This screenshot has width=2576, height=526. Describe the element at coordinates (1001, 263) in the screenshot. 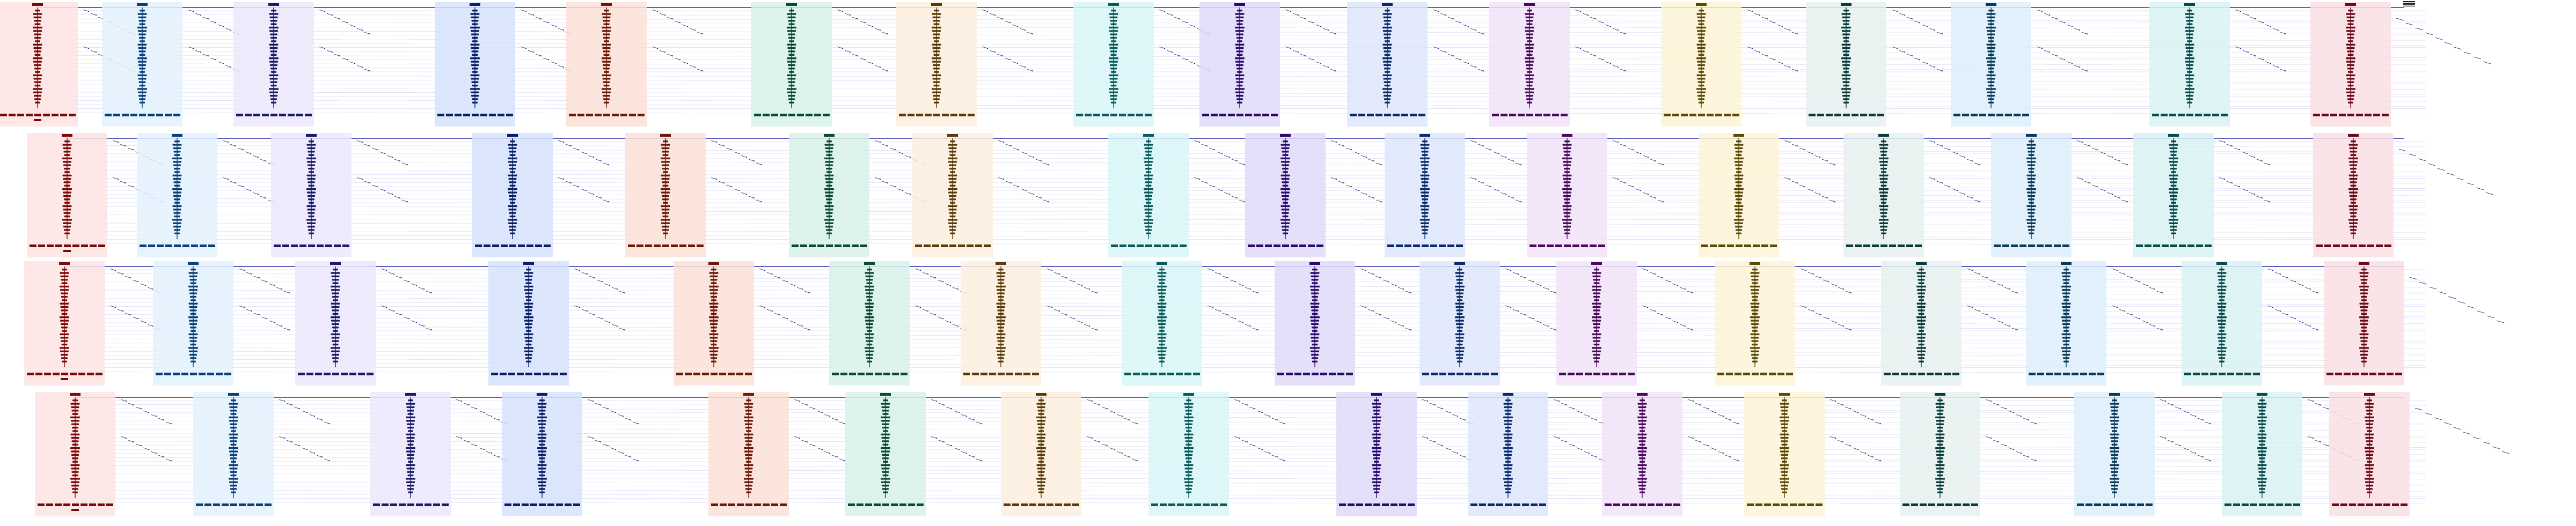

I see `column-header` at that location.